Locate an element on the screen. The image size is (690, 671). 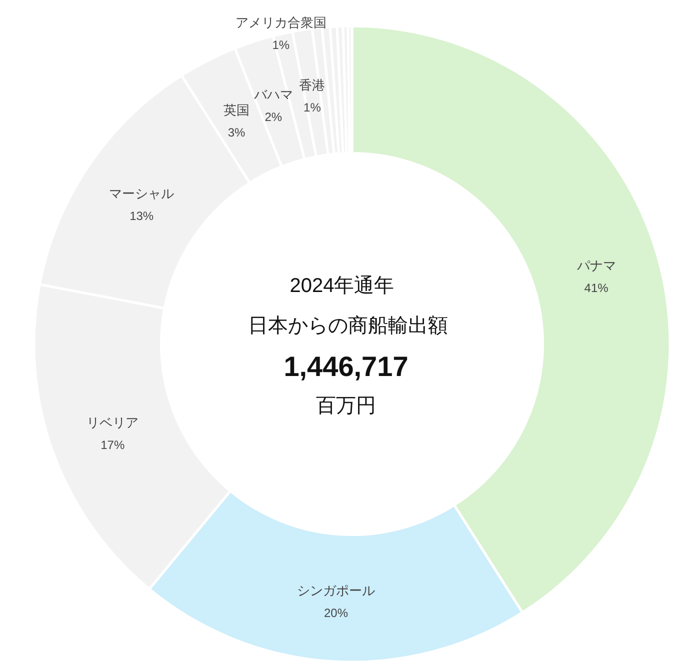
title: 2024年通年 is located at coordinates (342, 286).